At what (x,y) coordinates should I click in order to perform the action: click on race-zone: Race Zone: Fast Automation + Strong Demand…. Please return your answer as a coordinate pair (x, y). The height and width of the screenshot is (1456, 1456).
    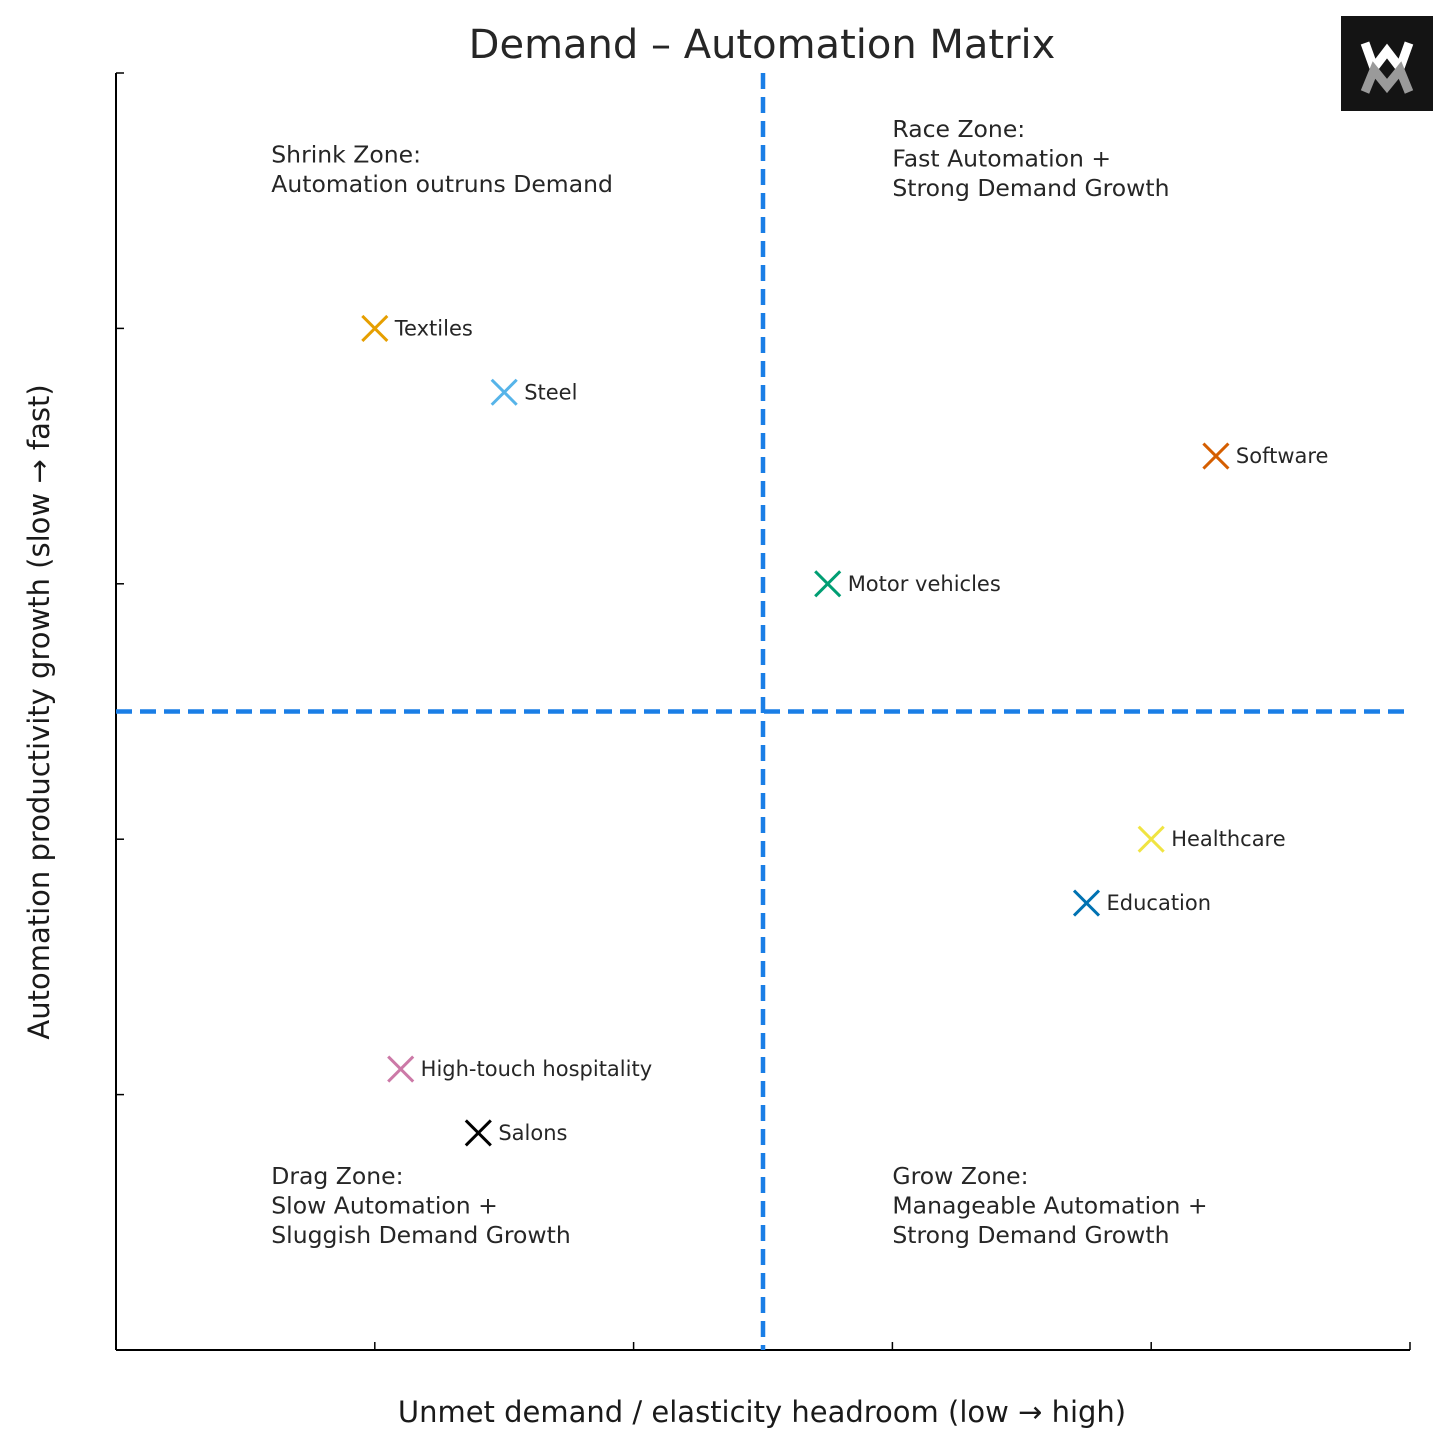
    Looking at the image, I should click on (1030, 158).